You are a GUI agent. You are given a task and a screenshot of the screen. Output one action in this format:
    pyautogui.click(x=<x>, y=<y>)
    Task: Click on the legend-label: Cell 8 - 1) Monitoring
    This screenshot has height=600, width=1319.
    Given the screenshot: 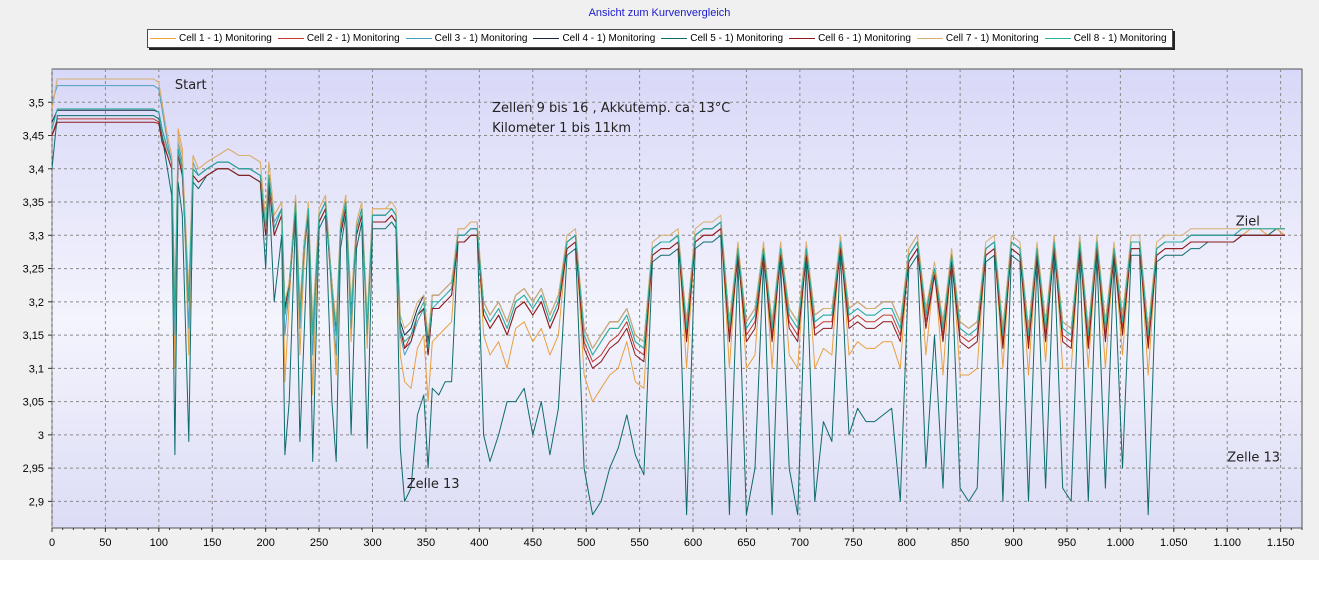 What is the action you would take?
    pyautogui.click(x=1120, y=38)
    